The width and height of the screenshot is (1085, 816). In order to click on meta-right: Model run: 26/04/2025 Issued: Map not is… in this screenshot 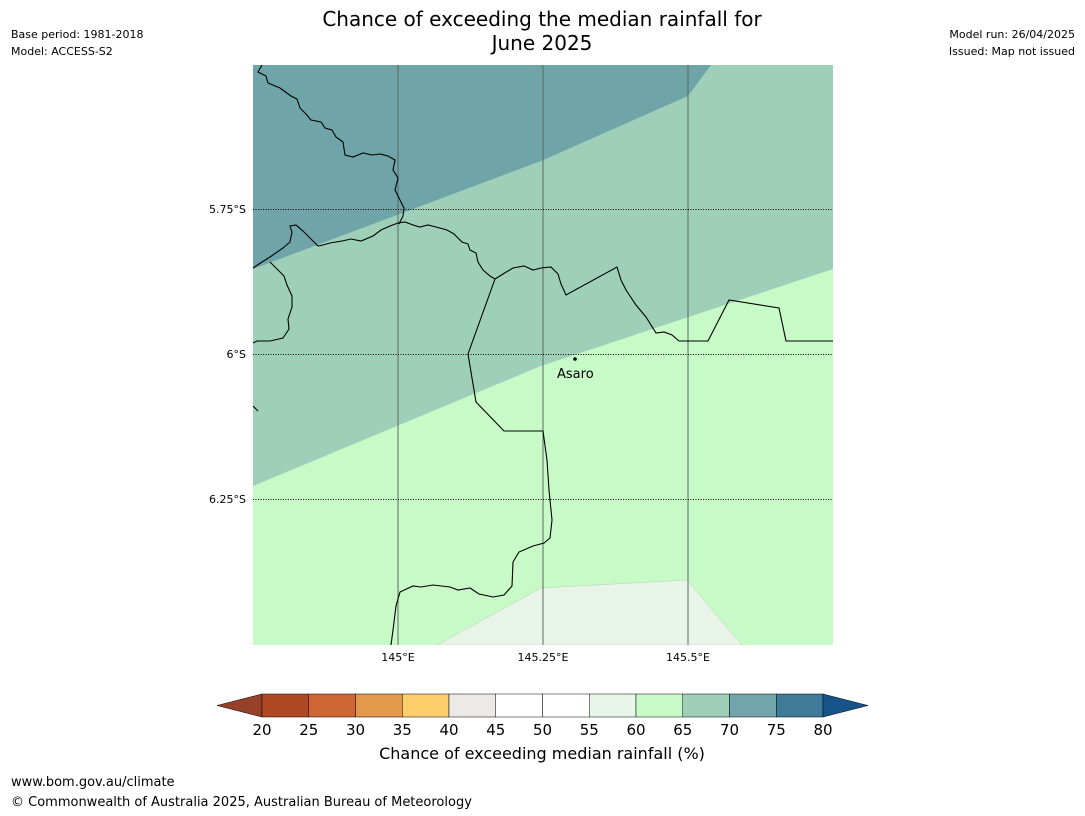, I will do `click(1012, 43)`.